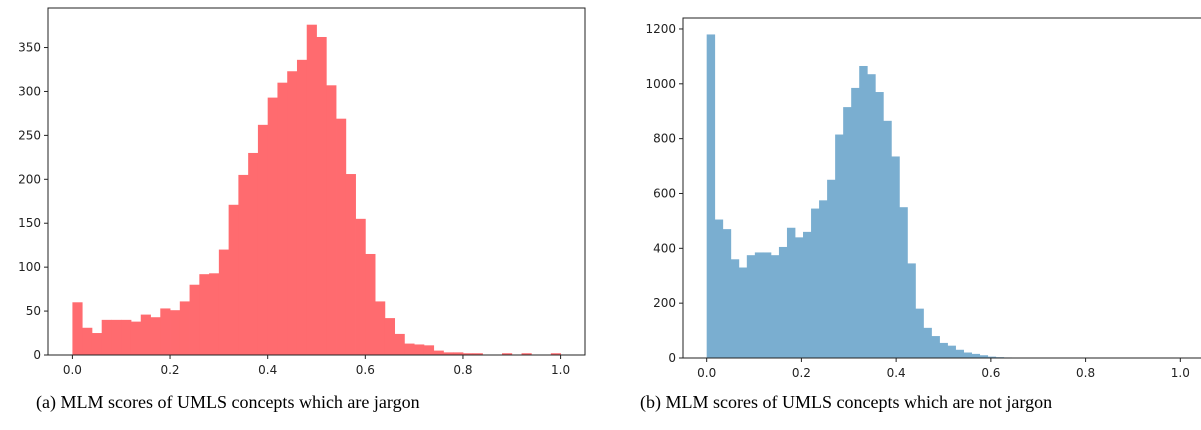 Image resolution: width=1201 pixels, height=430 pixels. What do you see at coordinates (660, 84) in the screenshot?
I see `y-tick-label: 1000` at bounding box center [660, 84].